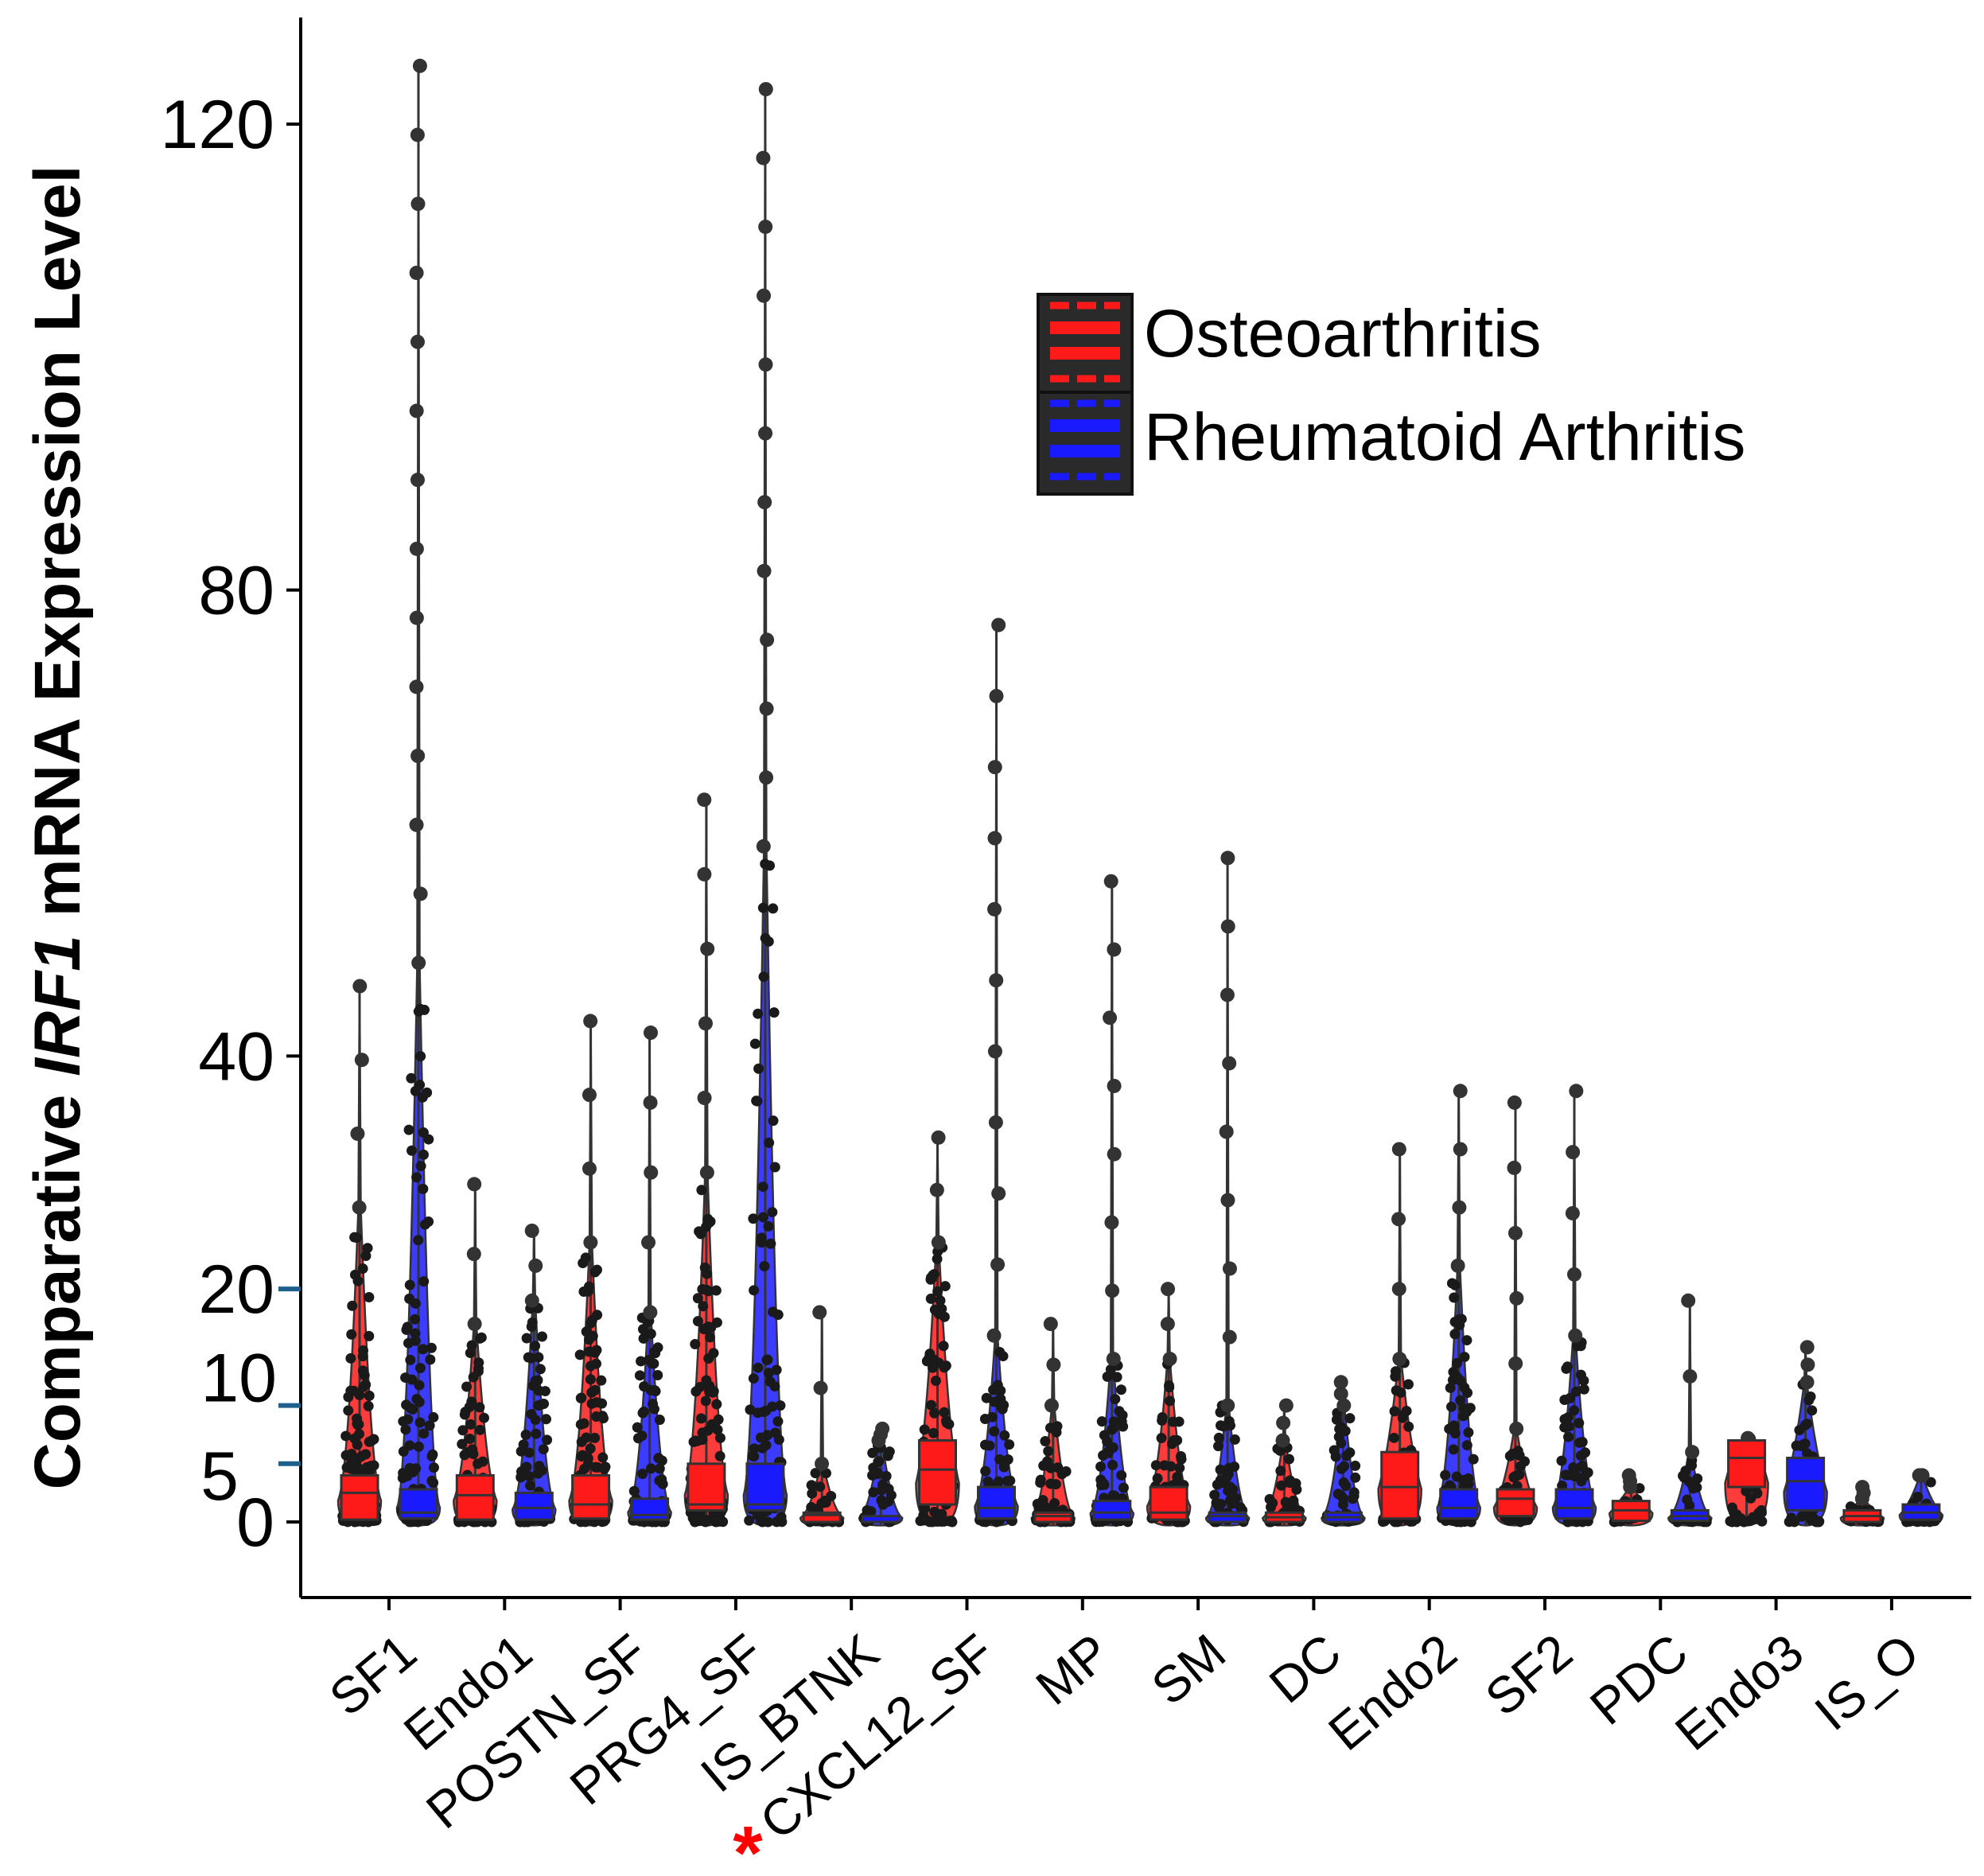 The image size is (1984, 1876). What do you see at coordinates (1867, 1682) in the screenshot?
I see `x-tick-label-IS_O: IS_O` at bounding box center [1867, 1682].